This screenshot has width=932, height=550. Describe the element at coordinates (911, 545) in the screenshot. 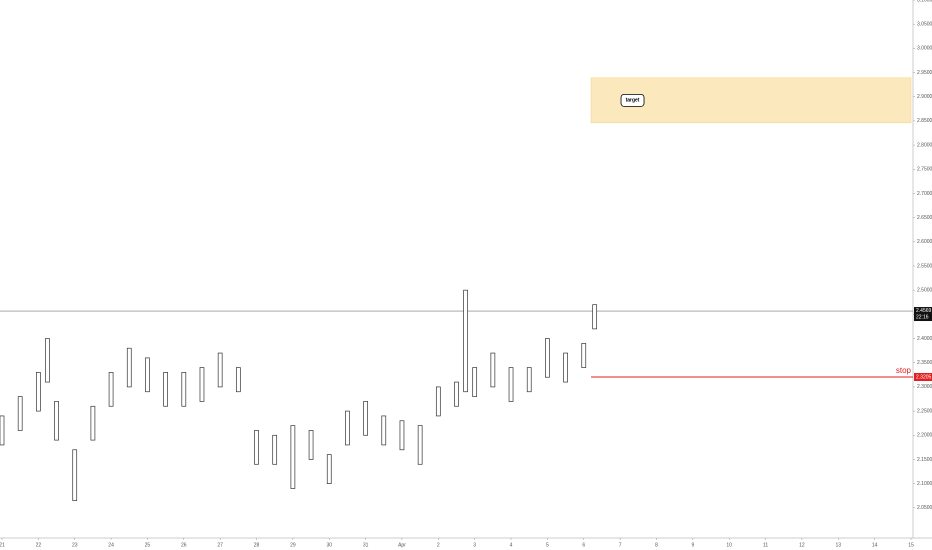

I see `x-tick-label: 15` at that location.